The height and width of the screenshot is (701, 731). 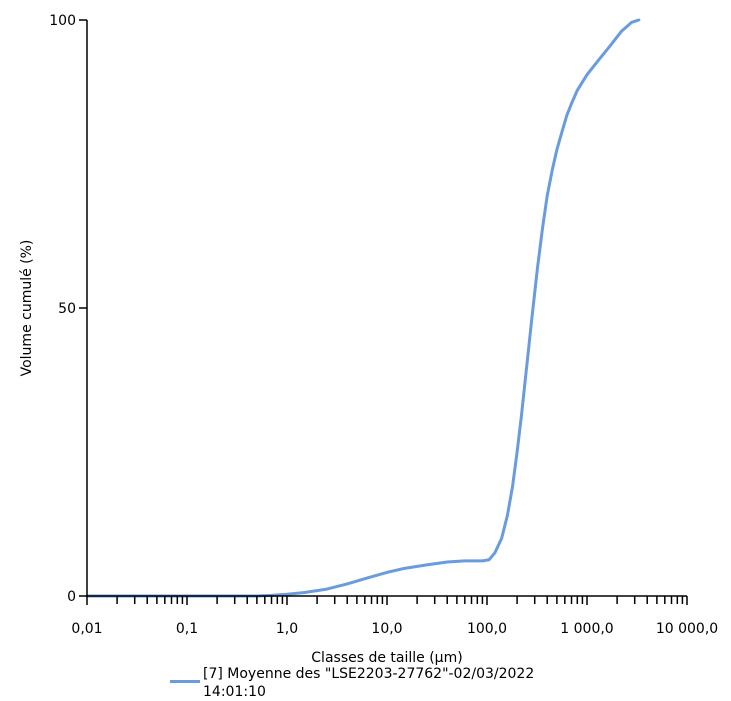 I want to click on y-tick-label: 0, so click(x=71, y=597).